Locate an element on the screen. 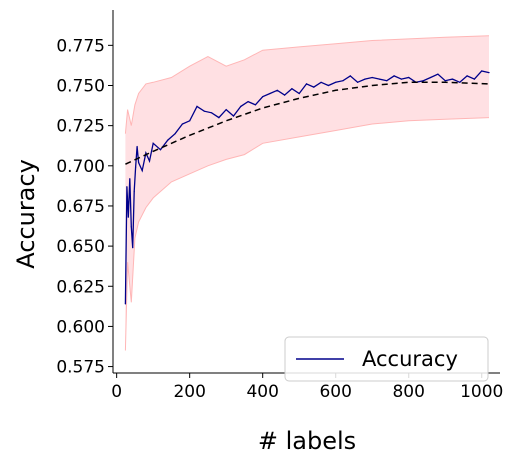 The image size is (512, 468). x-tick-label: 800 is located at coordinates (408, 392).